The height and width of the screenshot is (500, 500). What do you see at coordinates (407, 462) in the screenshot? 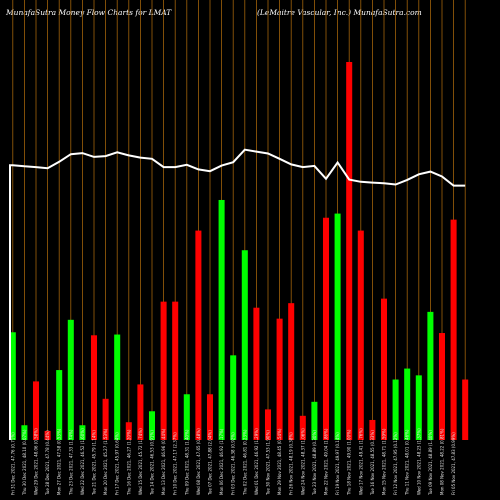
I see `x-tick-label: Thu 11 Nov 2021, 48.01 (0.46%)` at bounding box center [407, 462].